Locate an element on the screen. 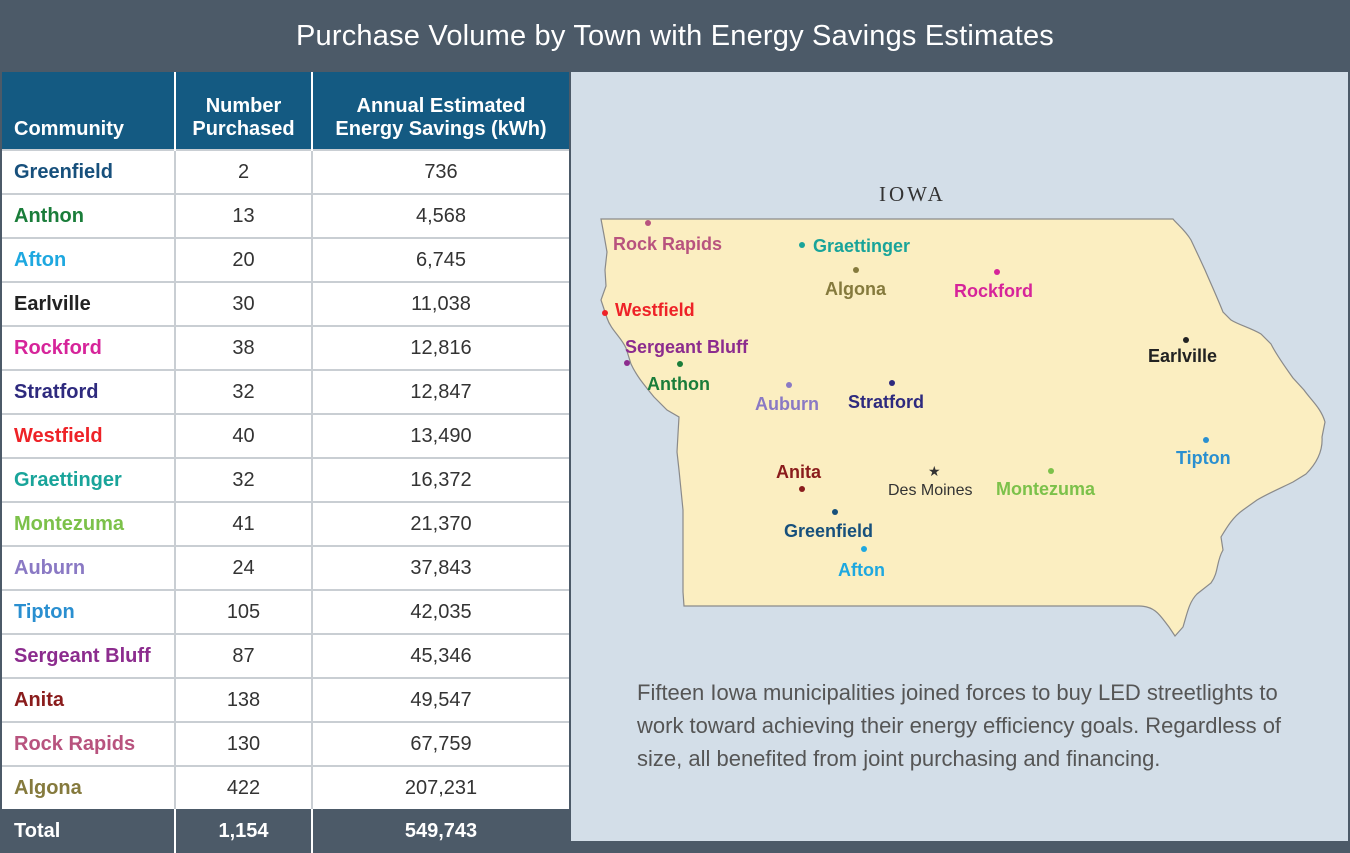 This screenshot has width=1350, height=853. community-cell: Rockford is located at coordinates (89, 347).